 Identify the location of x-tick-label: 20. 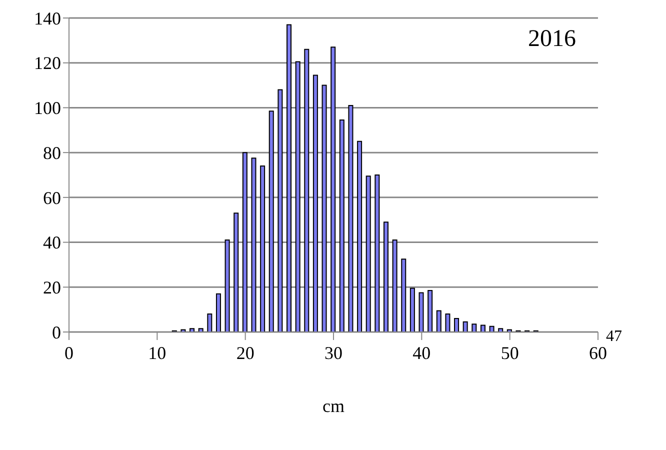
(245, 352).